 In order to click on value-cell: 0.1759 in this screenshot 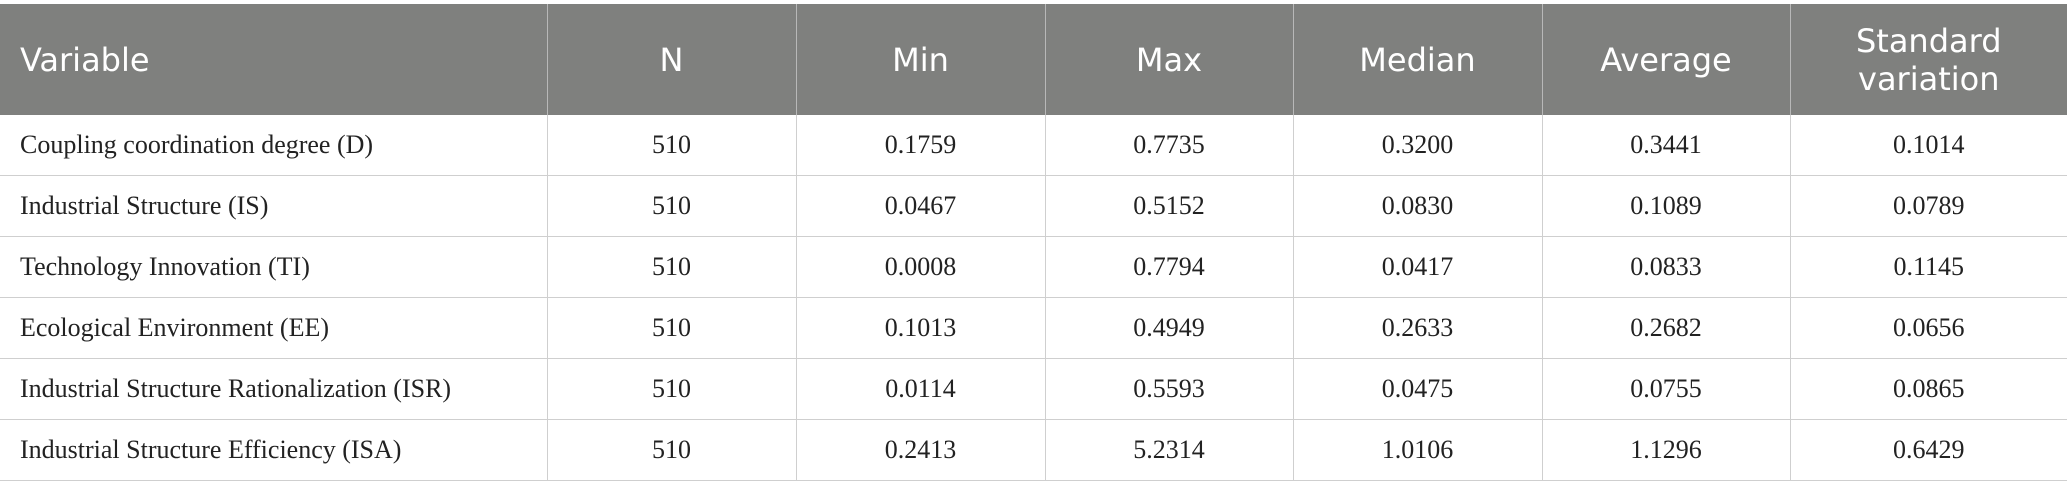, I will do `click(920, 145)`.